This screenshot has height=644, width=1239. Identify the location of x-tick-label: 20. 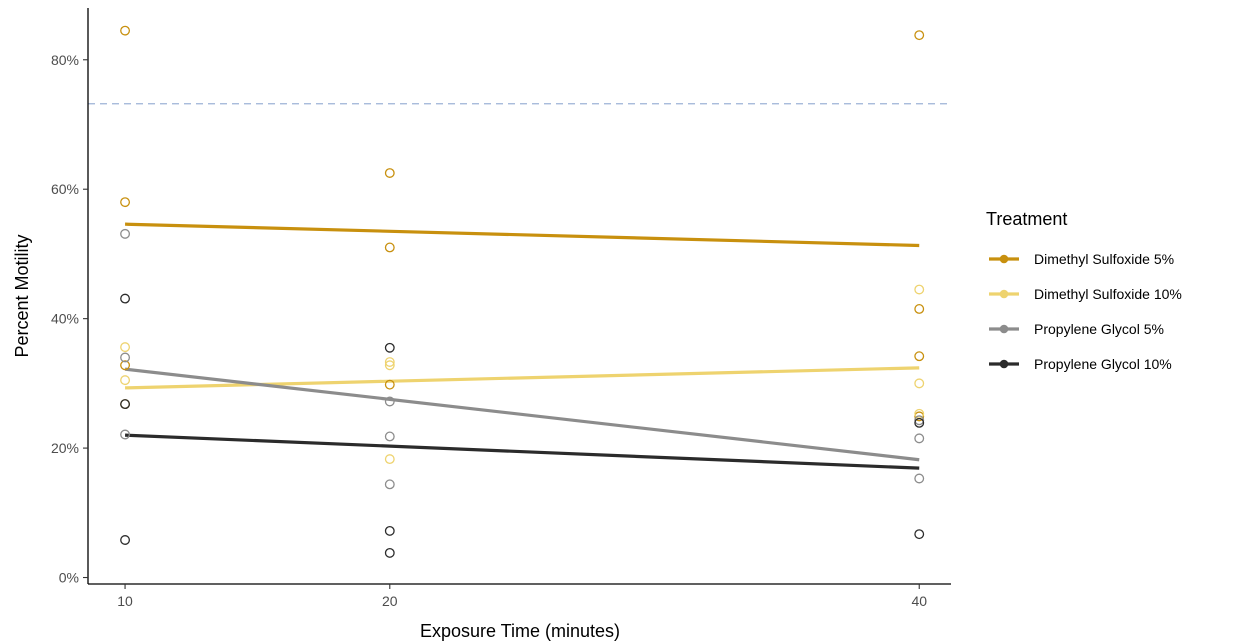
(390, 601).